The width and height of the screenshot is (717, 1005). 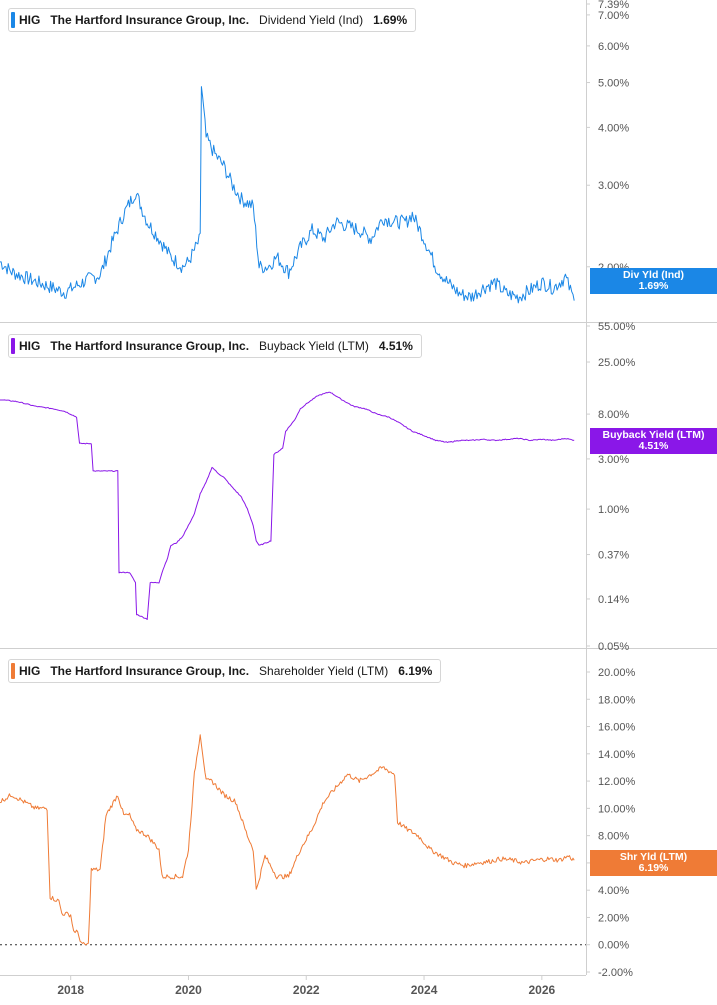 I want to click on shareholder-yield-value-tag: Shr Yld (LTM) 6.19%, so click(x=653, y=863).